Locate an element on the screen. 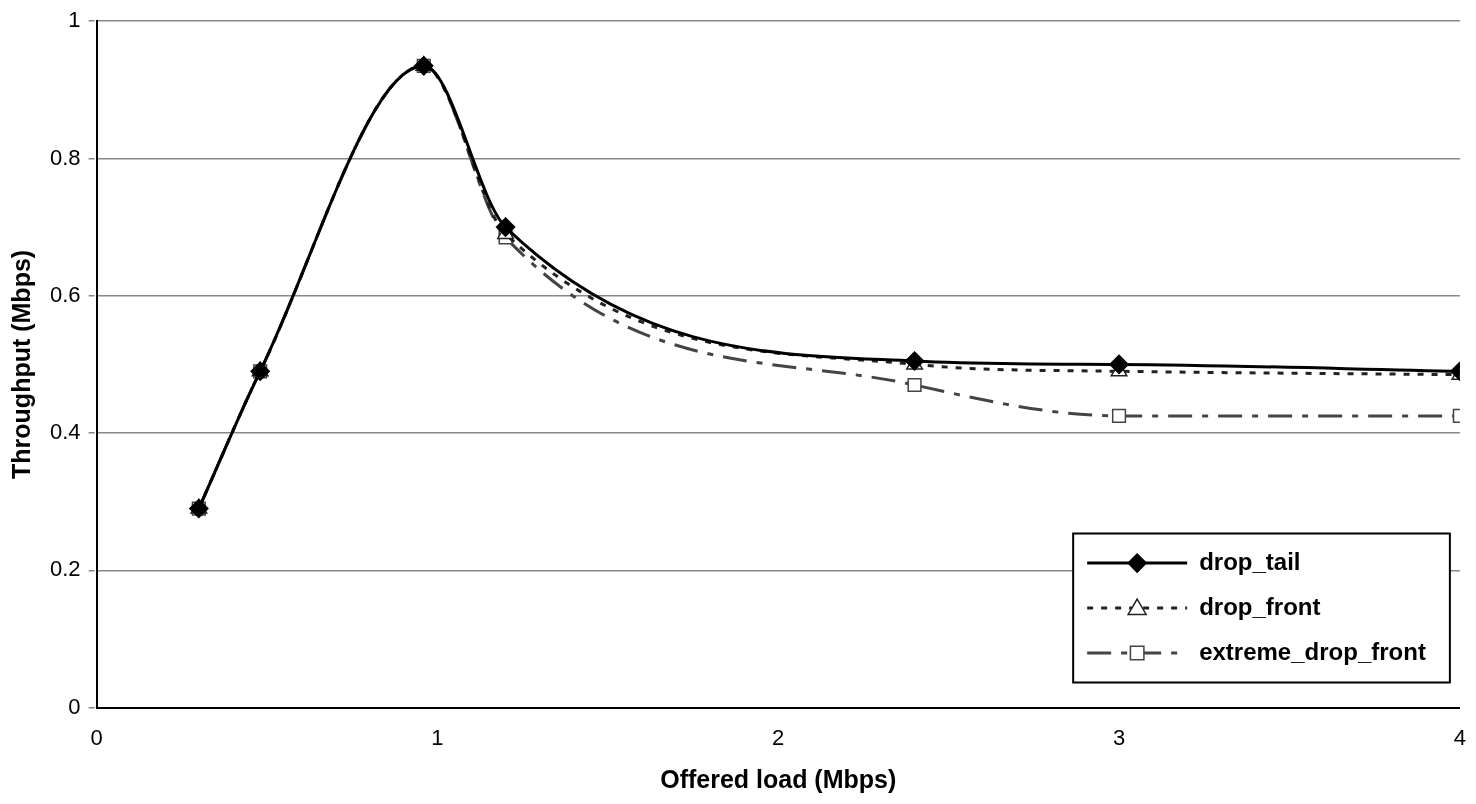  x-tick-label: 2 is located at coordinates (778, 737).